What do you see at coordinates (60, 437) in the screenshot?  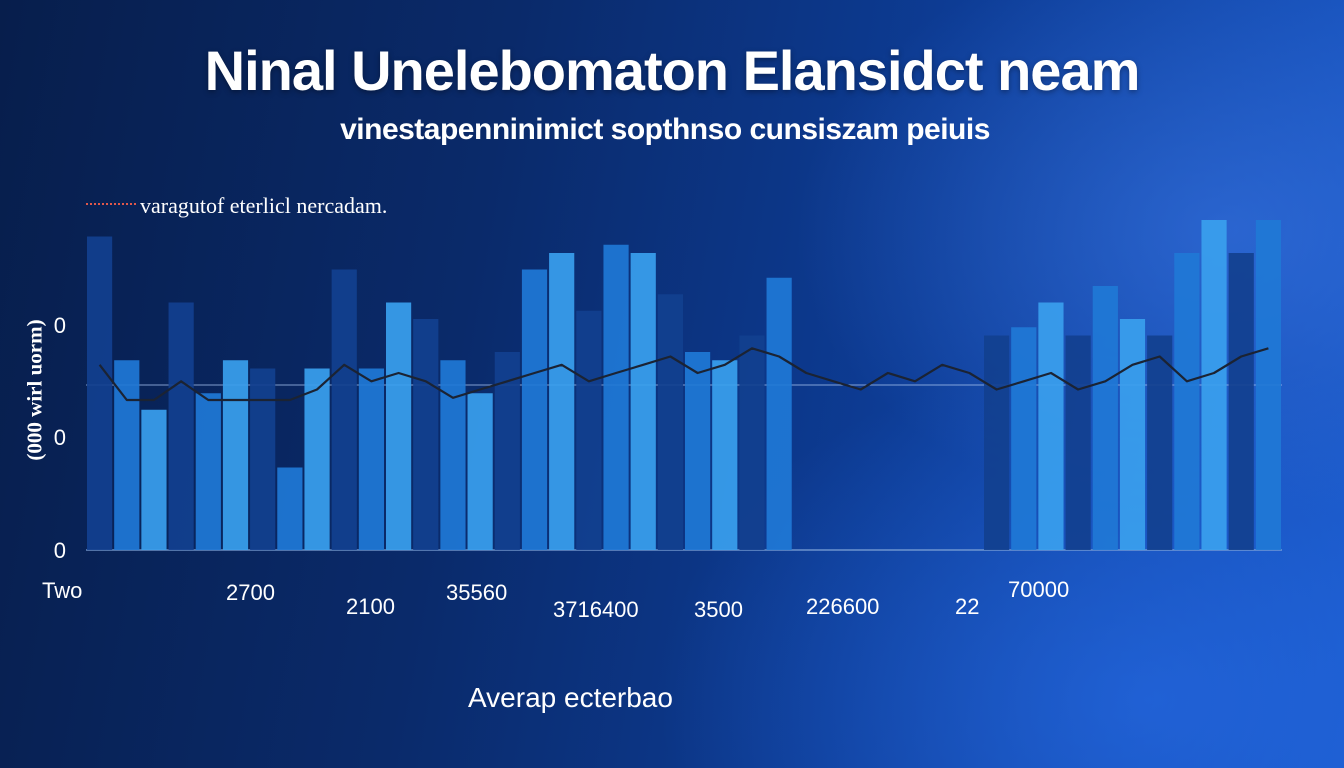 I see `y-tick-label-1: 0` at bounding box center [60, 437].